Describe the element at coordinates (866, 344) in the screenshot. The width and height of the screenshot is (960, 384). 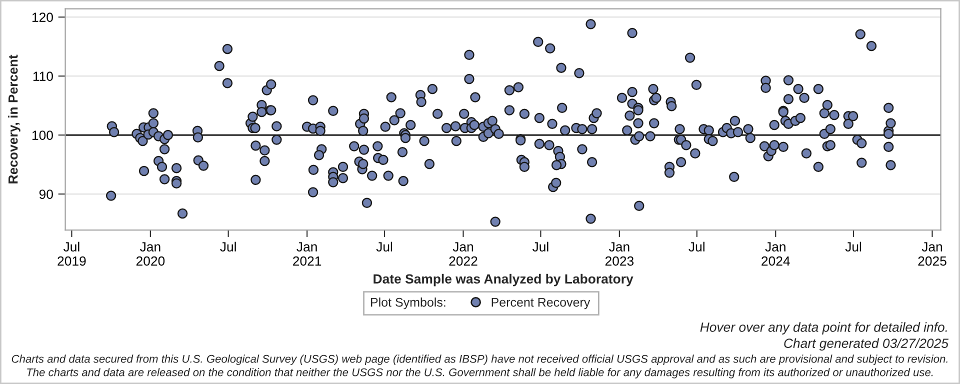
I see `text: Chart generated 03/27/2025` at that location.